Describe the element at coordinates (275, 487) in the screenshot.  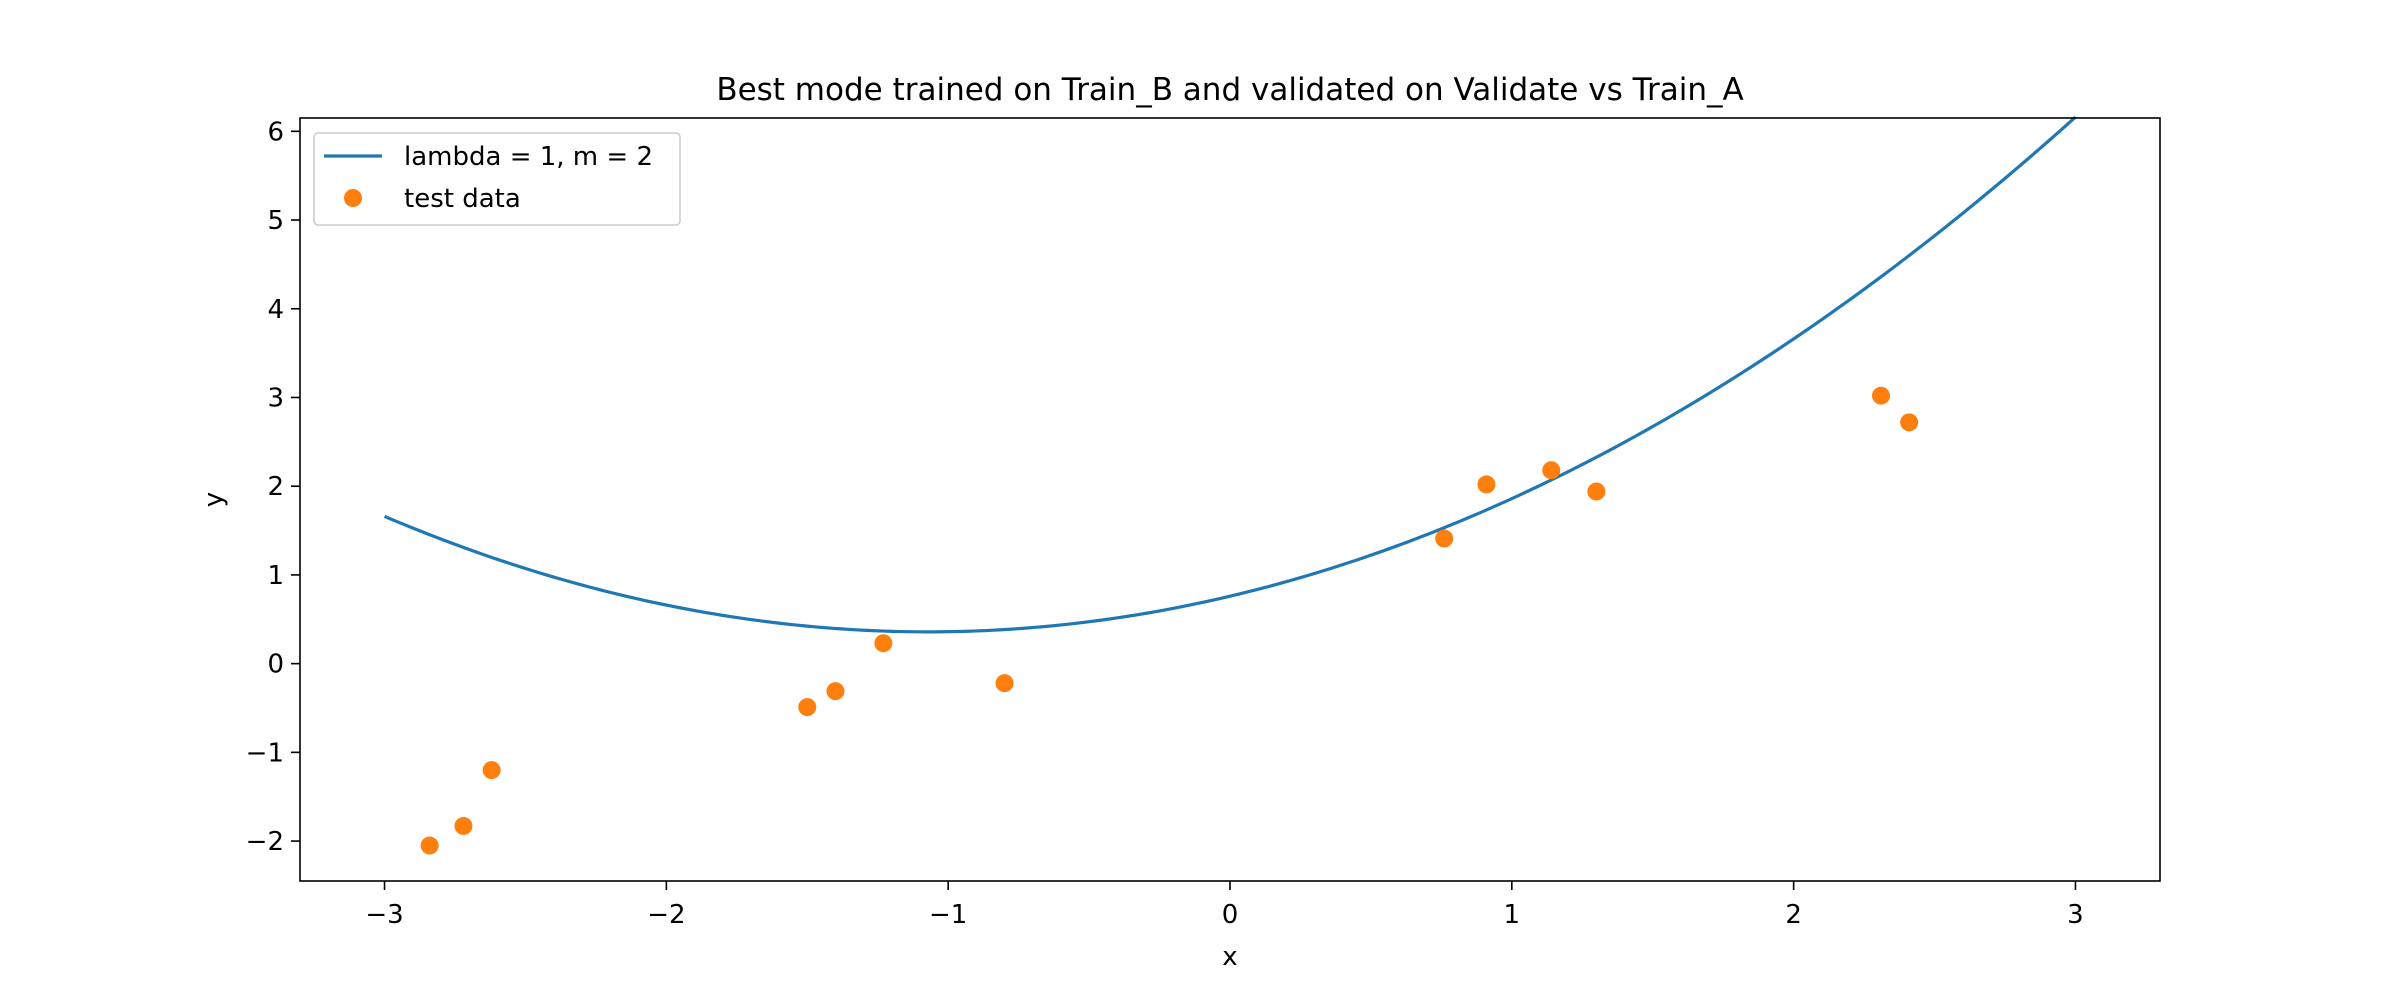
I see `y-tick-label: 2` at that location.